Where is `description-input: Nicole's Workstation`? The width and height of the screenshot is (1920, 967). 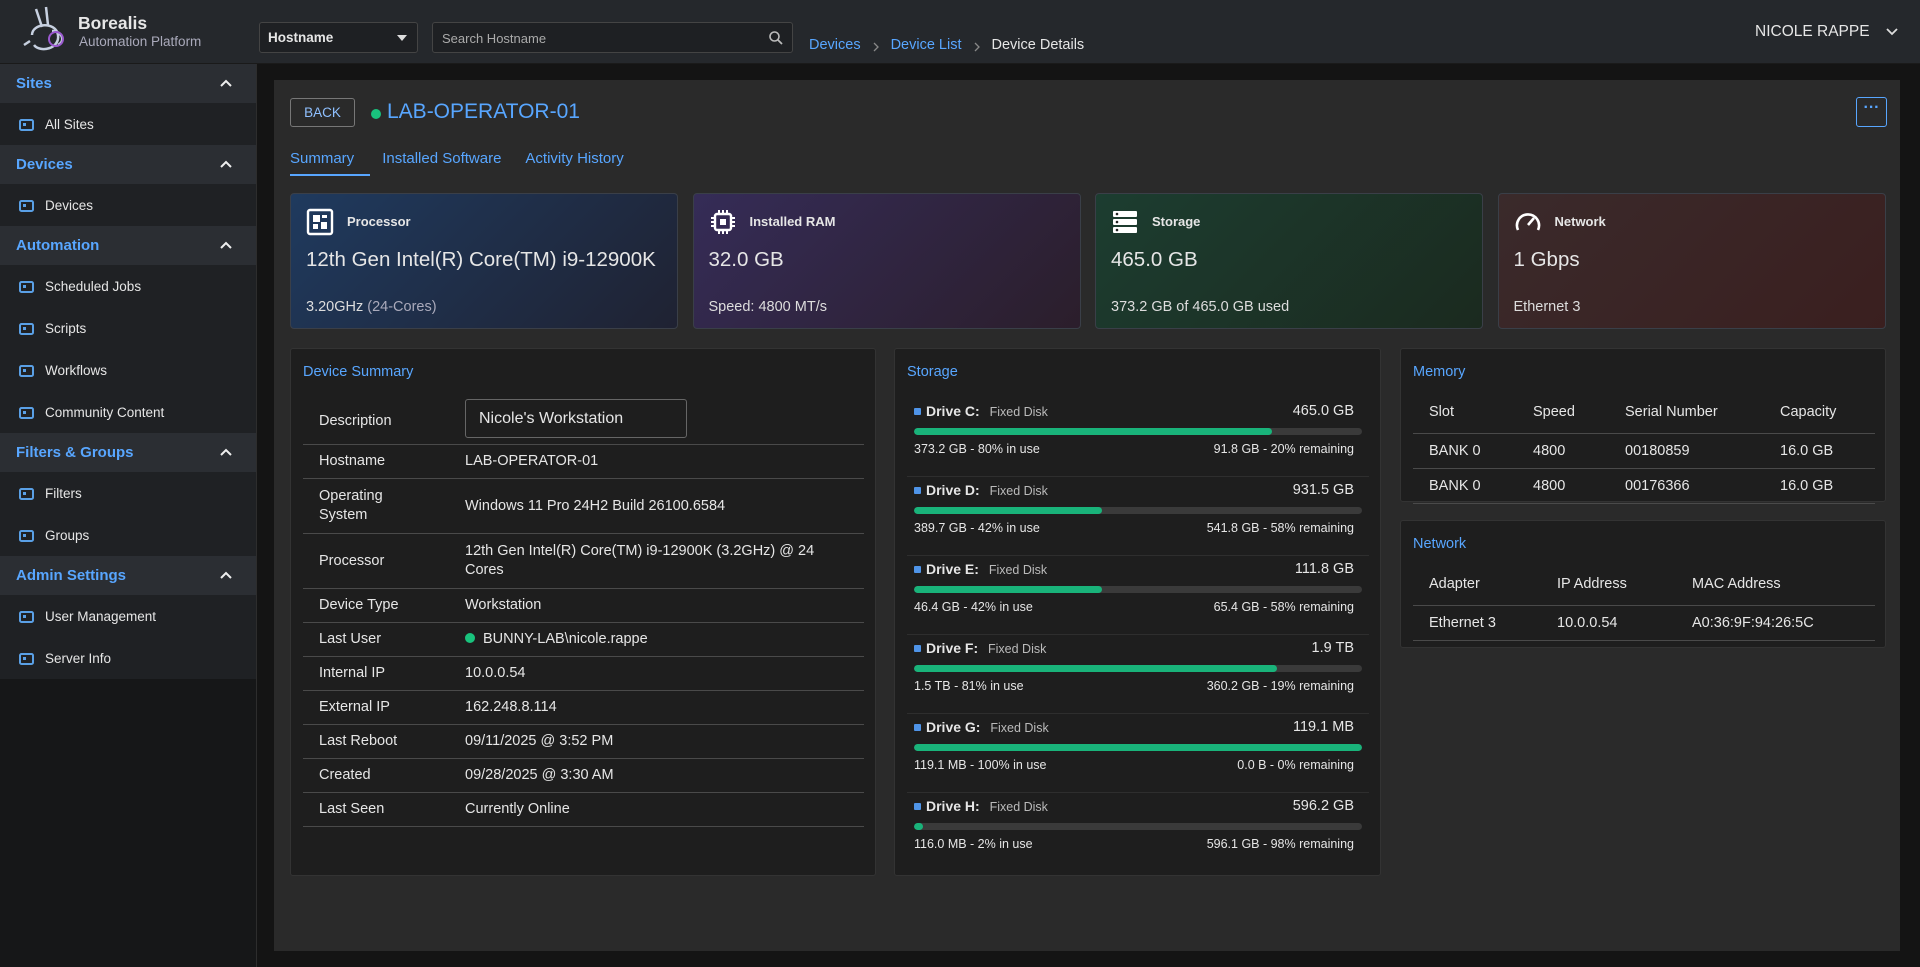 description-input: Nicole's Workstation is located at coordinates (576, 418).